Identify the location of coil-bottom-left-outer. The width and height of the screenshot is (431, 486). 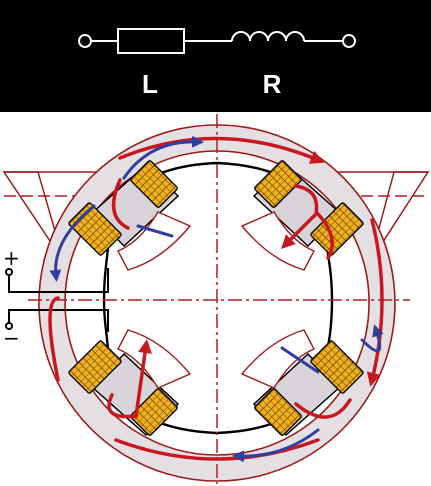
(95, 367).